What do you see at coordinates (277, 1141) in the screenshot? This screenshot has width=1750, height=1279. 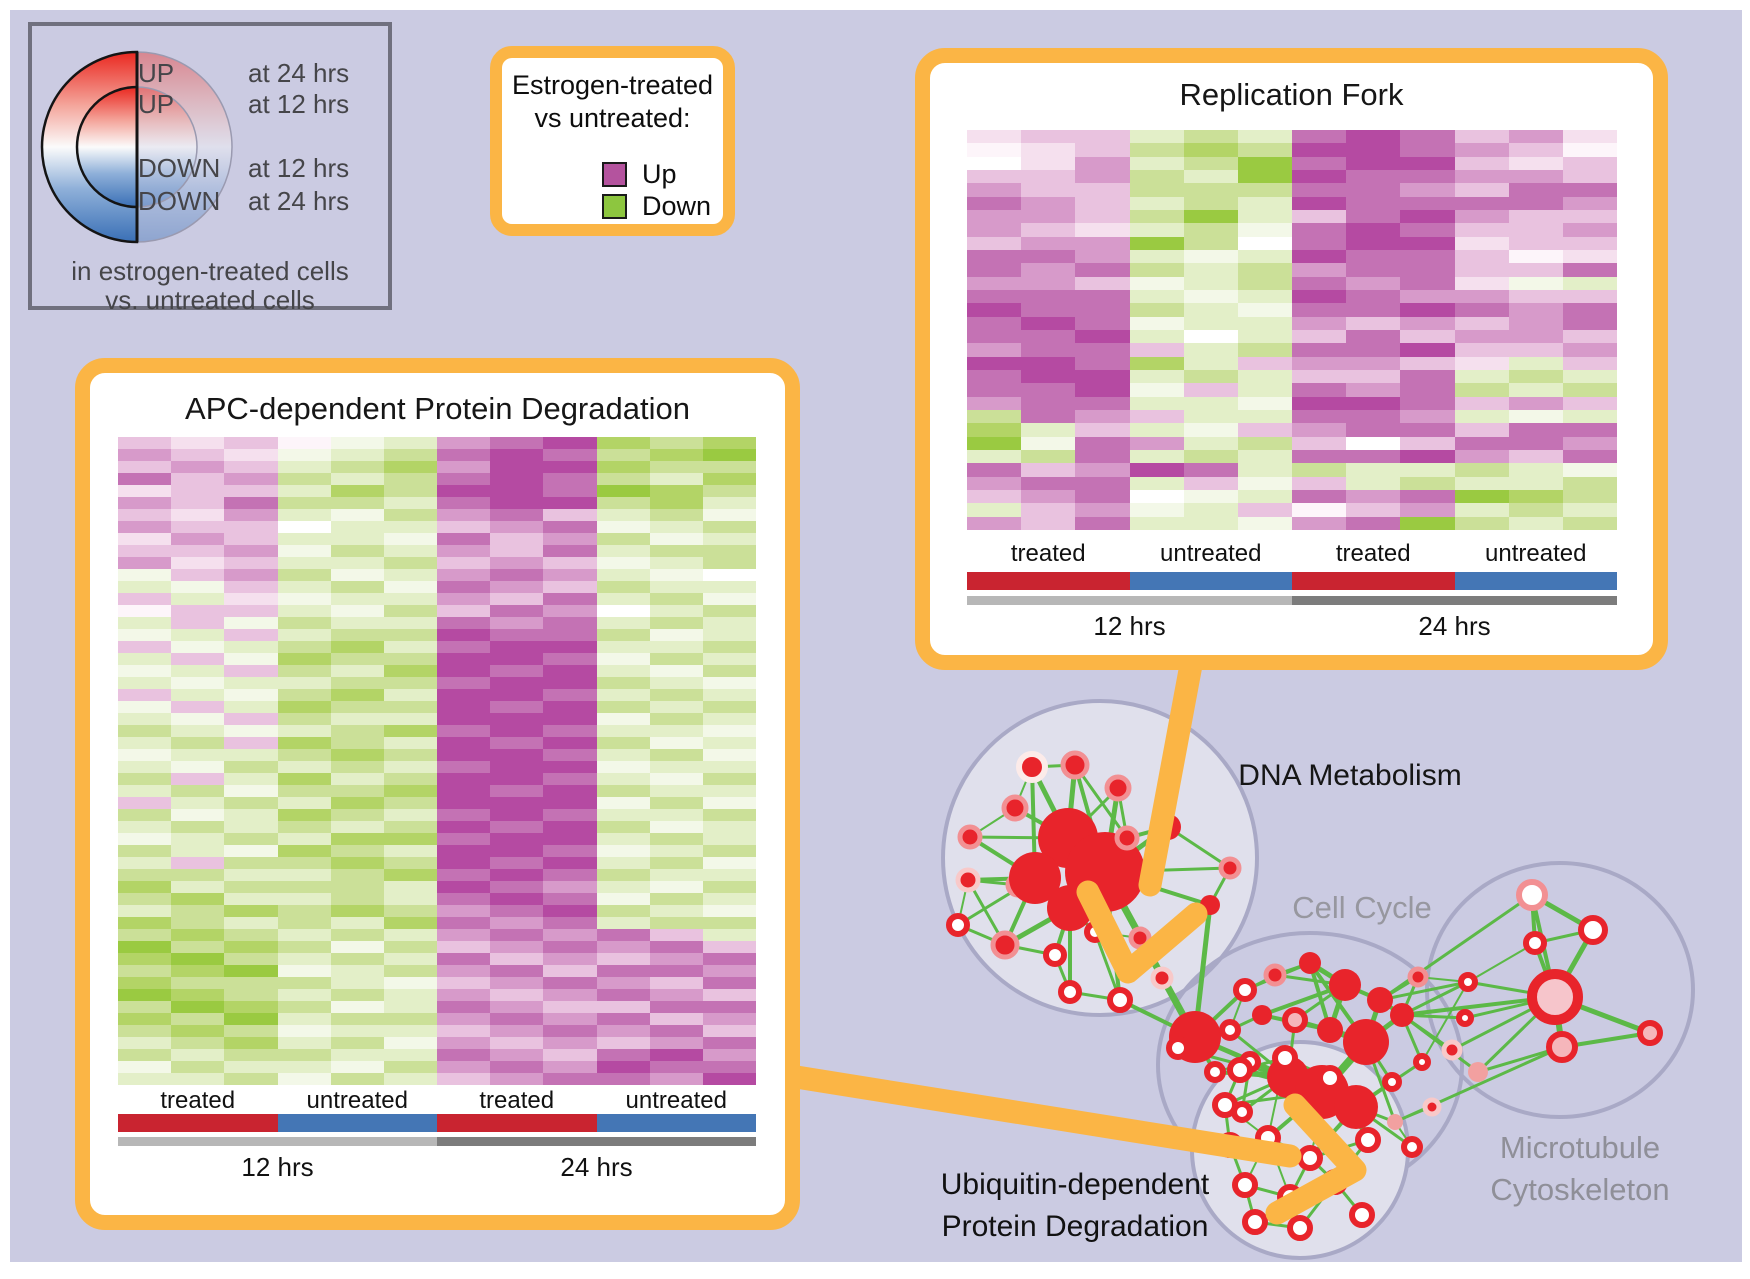 I see `time-color-bar` at bounding box center [277, 1141].